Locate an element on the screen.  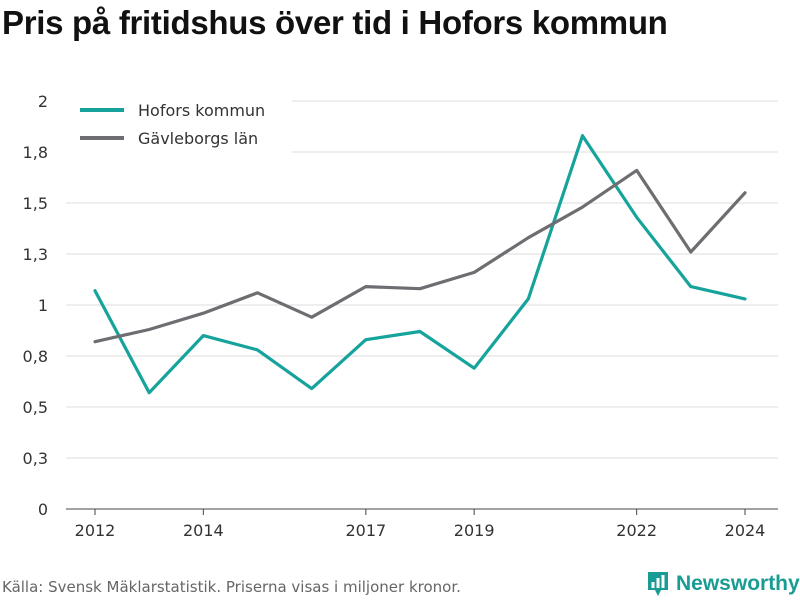
x-tick-label: 2019 is located at coordinates (474, 530).